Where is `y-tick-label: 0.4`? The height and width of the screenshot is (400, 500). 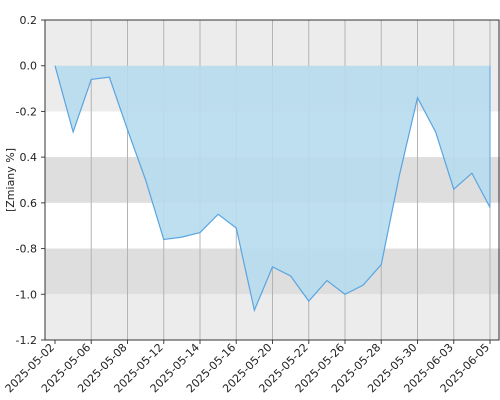 y-tick-label: 0.4 is located at coordinates (29, 157).